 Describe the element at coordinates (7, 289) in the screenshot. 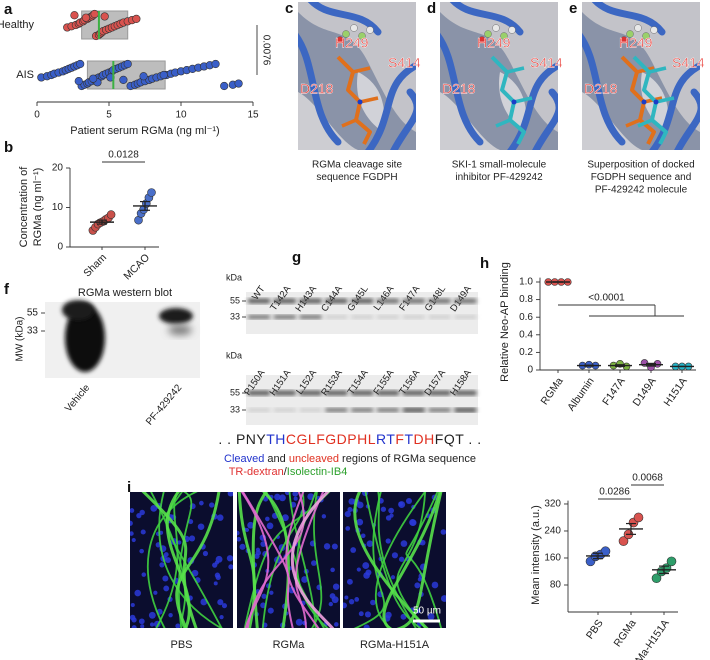

I see `panel-letter: f` at that location.